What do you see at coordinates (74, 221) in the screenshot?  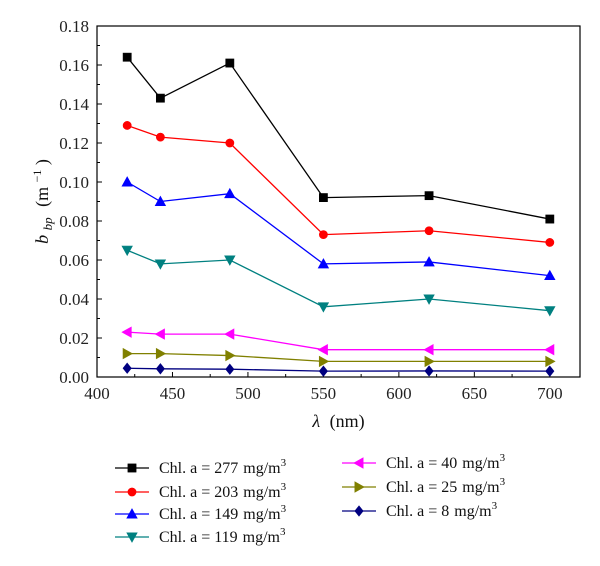 I see `y-tick-label: 0.08` at bounding box center [74, 221].